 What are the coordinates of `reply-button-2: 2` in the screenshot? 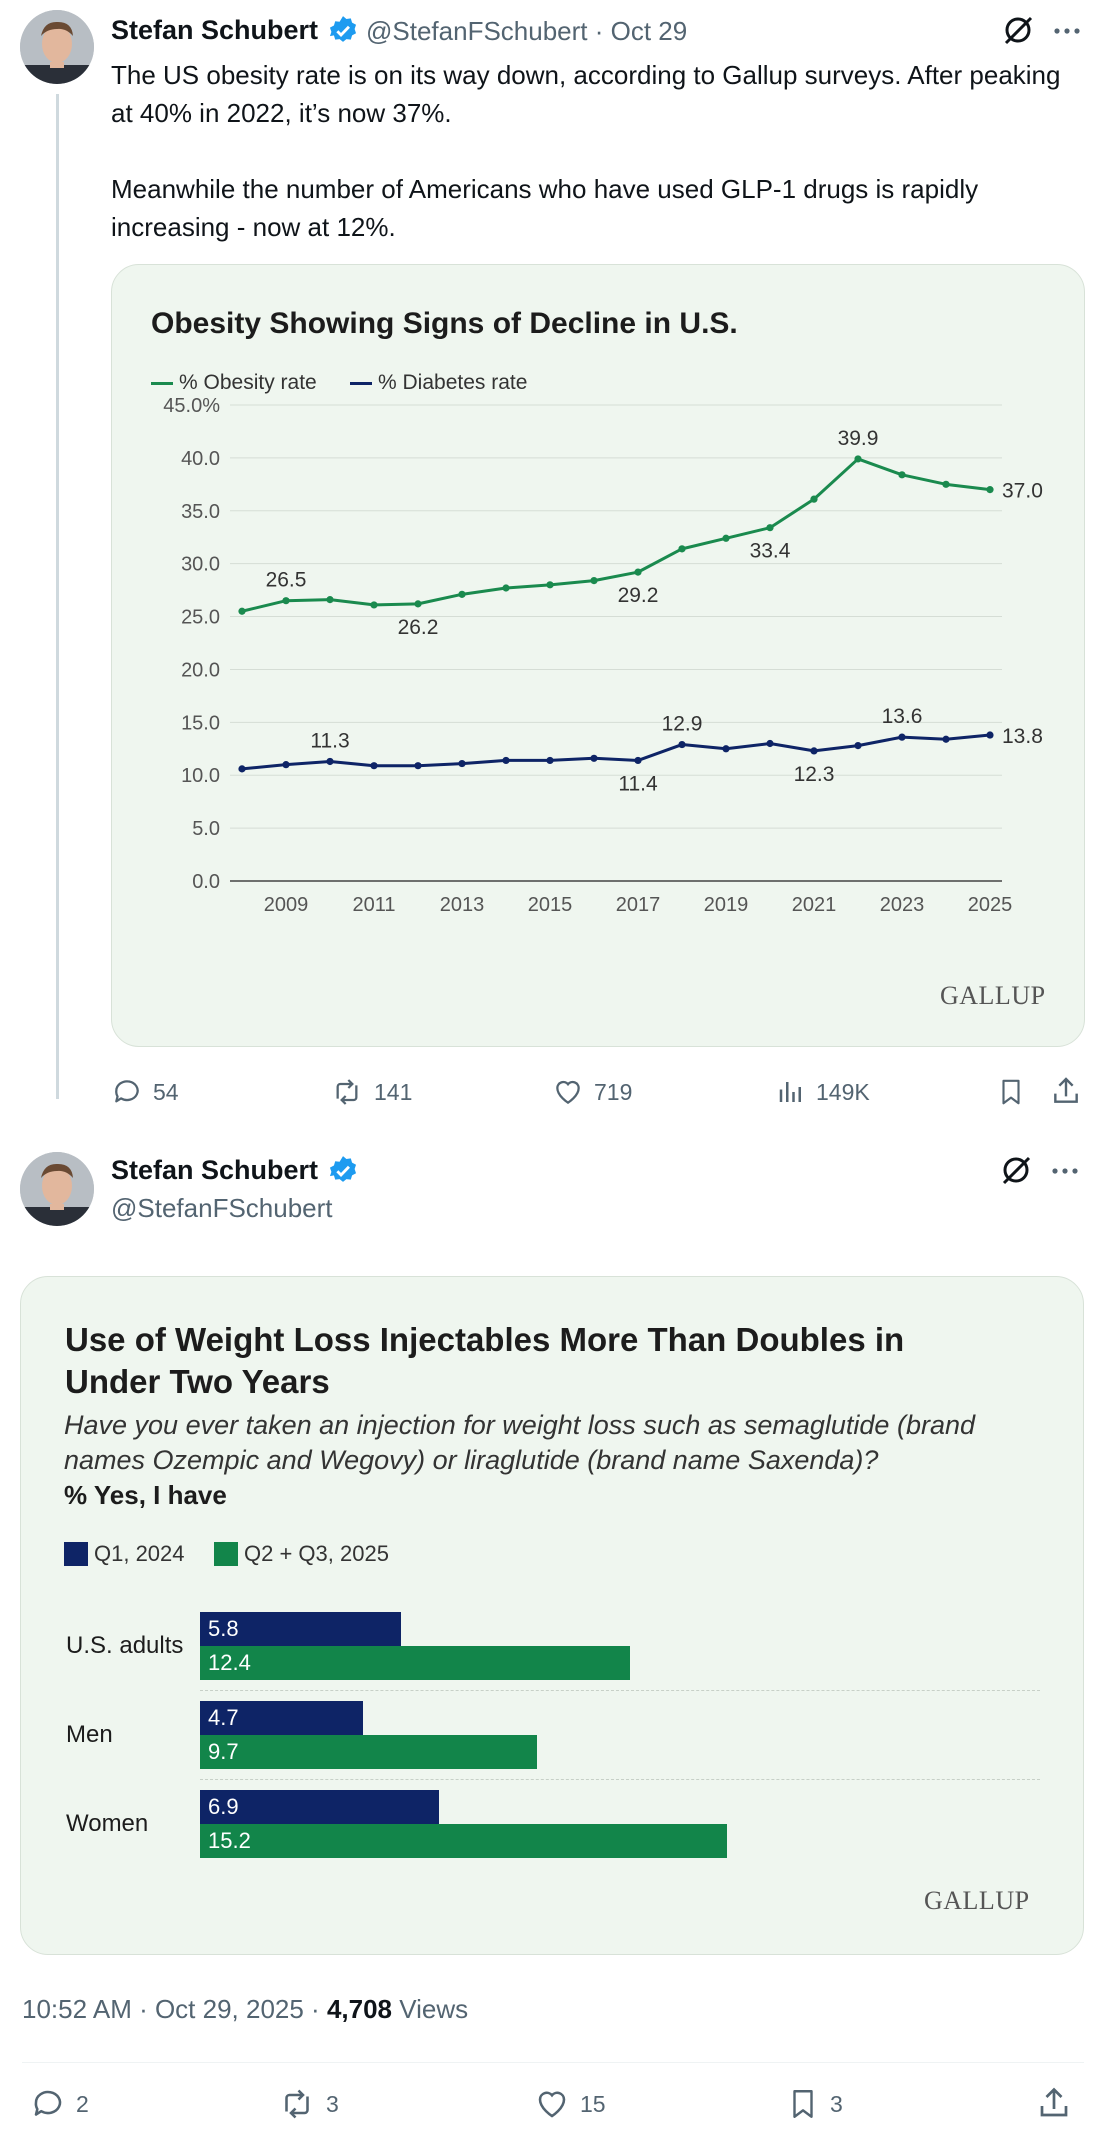 It's located at (59, 2104).